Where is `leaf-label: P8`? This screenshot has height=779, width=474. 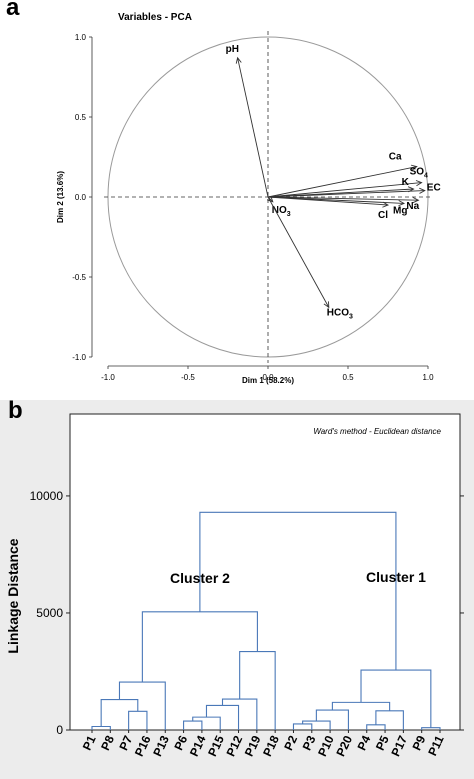
leaf-label: P8 is located at coordinates (107, 743).